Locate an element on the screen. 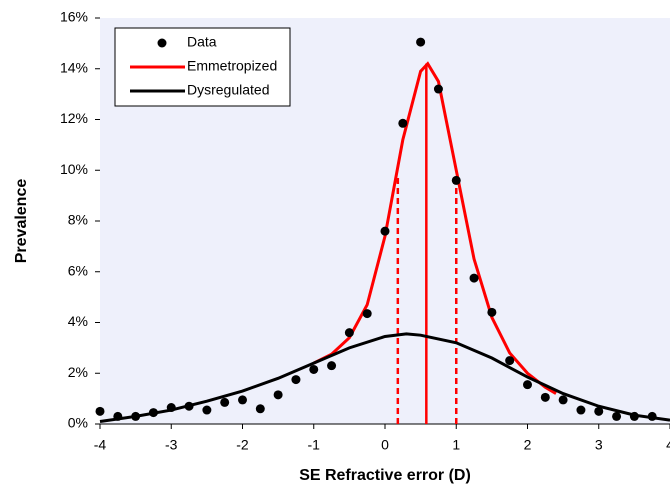 The width and height of the screenshot is (670, 488). y-tick-label: 10% is located at coordinates (74, 169).